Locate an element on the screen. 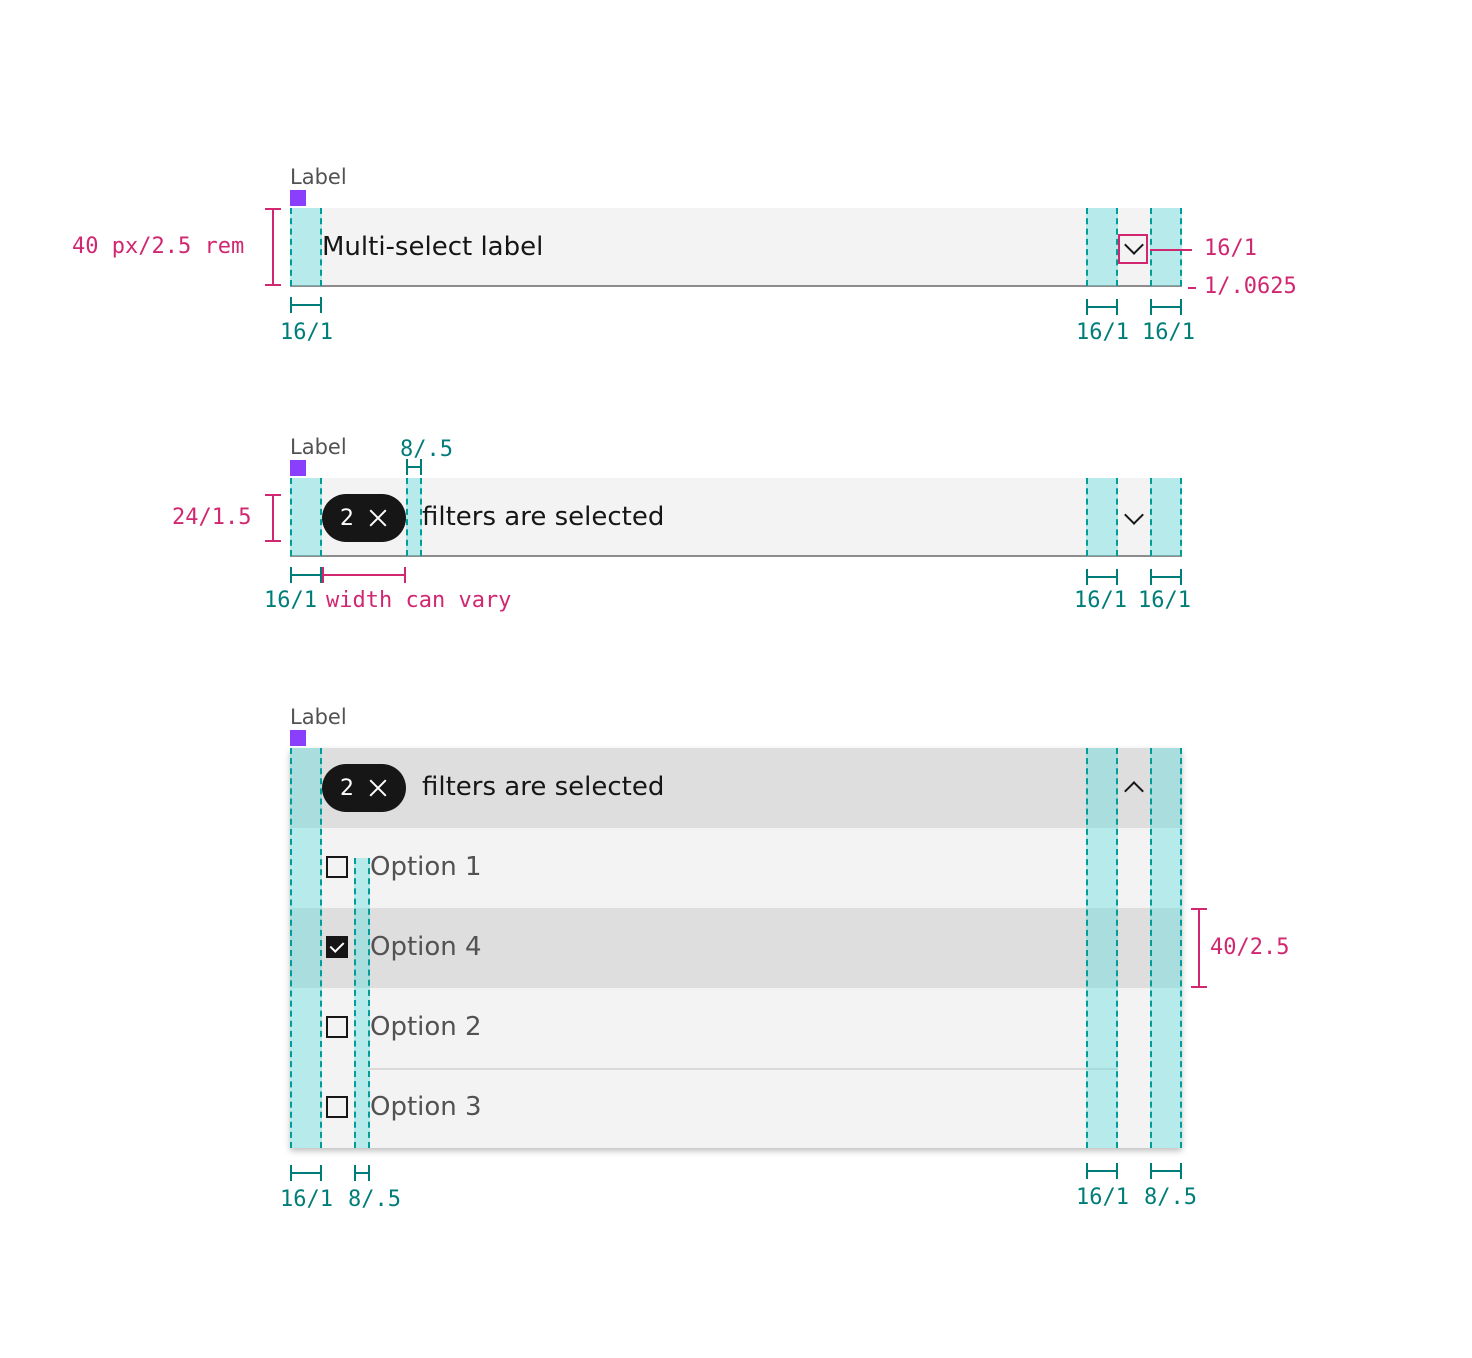 This screenshot has width=1472, height=1358. tag-width-dimension is located at coordinates (364, 575).